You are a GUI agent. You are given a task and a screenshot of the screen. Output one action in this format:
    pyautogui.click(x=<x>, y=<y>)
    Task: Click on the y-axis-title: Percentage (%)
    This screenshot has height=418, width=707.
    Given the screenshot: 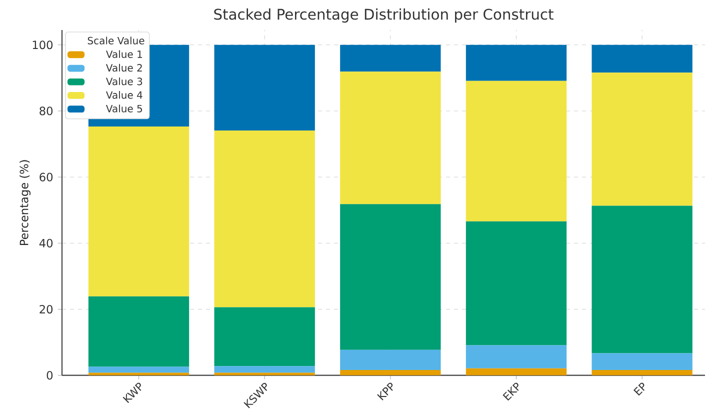 What is the action you would take?
    pyautogui.click(x=25, y=203)
    